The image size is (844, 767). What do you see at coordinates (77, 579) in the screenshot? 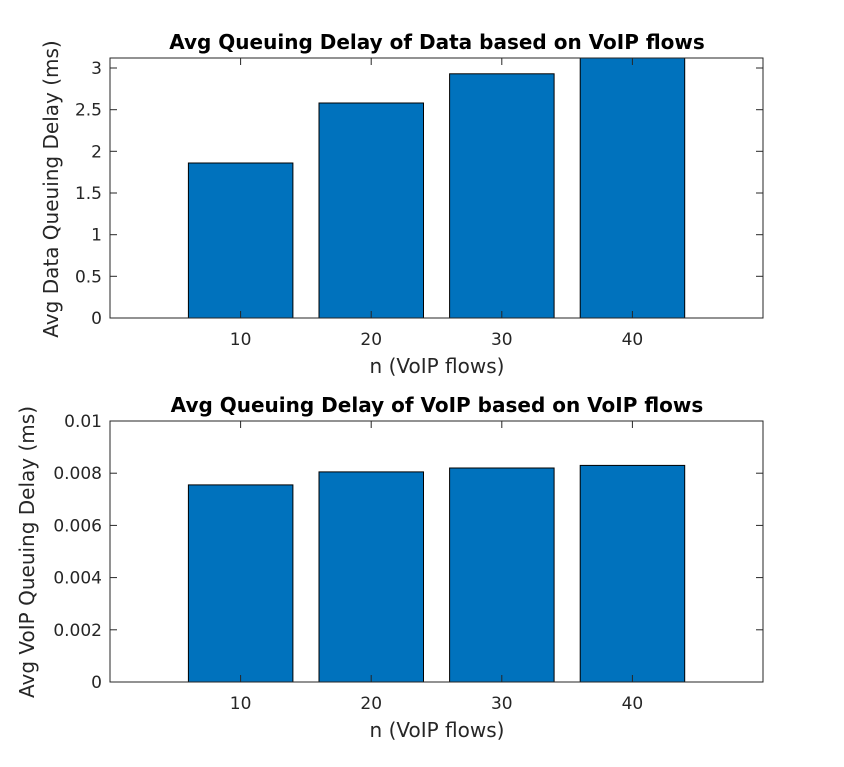
I see `y-tick-label: 0.004` at bounding box center [77, 579].